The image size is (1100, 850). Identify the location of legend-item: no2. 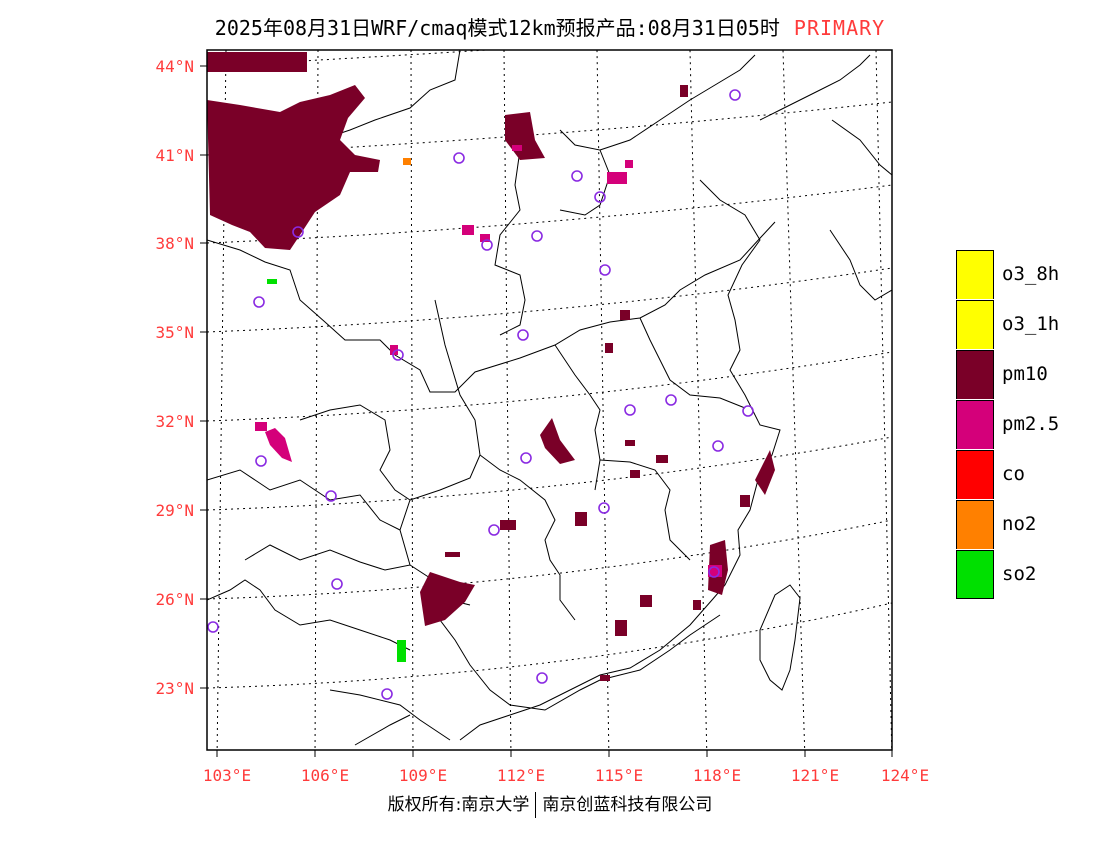
(1007, 524).